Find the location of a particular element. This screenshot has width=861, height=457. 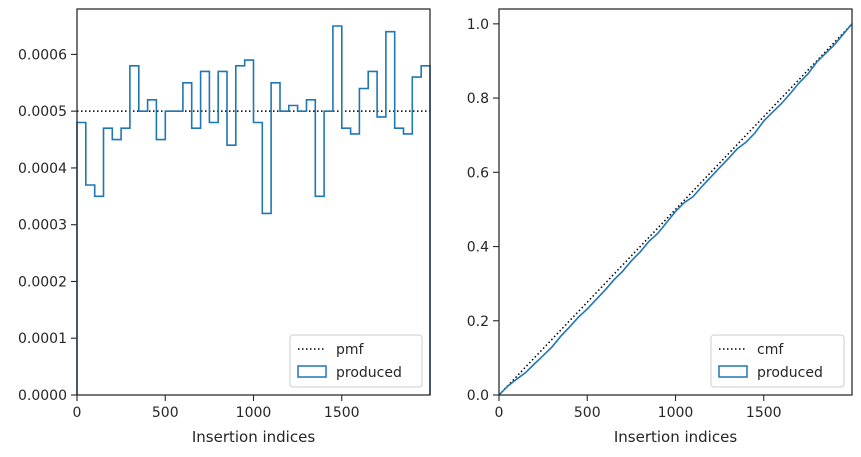

hist-xtick-label: 500 is located at coordinates (165, 413).